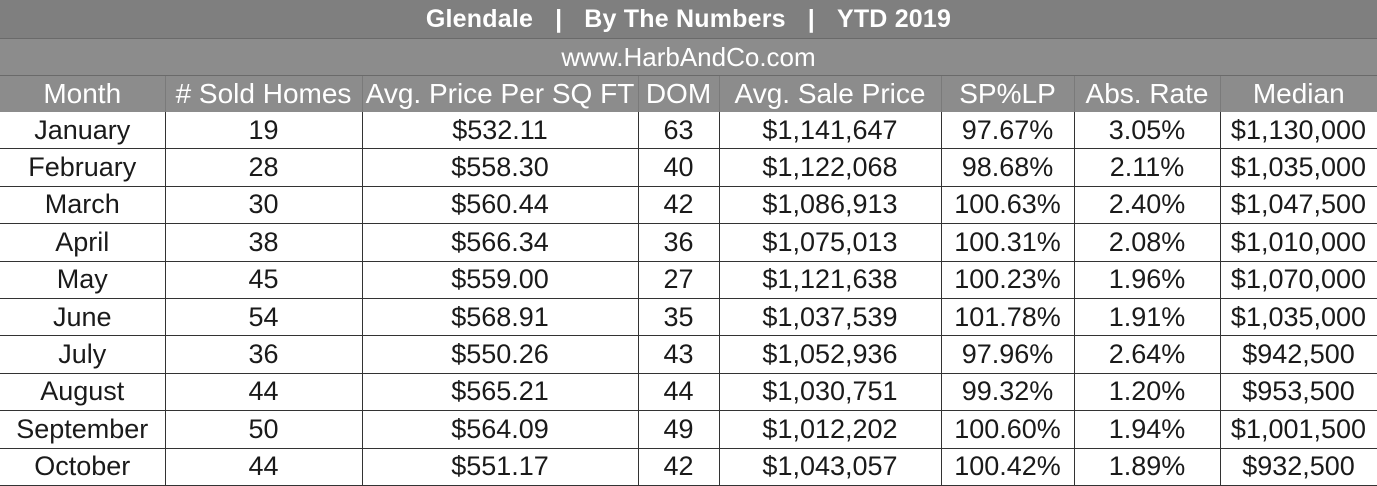 This screenshot has width=1377, height=486. What do you see at coordinates (83, 167) in the screenshot?
I see `cell-month: February` at bounding box center [83, 167].